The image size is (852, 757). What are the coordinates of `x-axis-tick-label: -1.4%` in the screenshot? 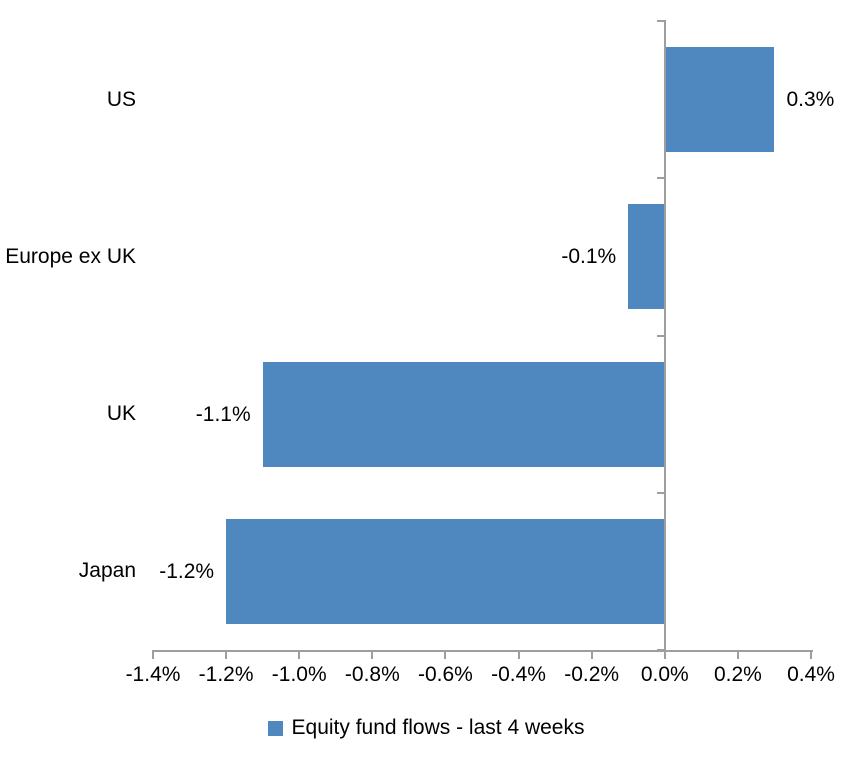 It's located at (153, 674).